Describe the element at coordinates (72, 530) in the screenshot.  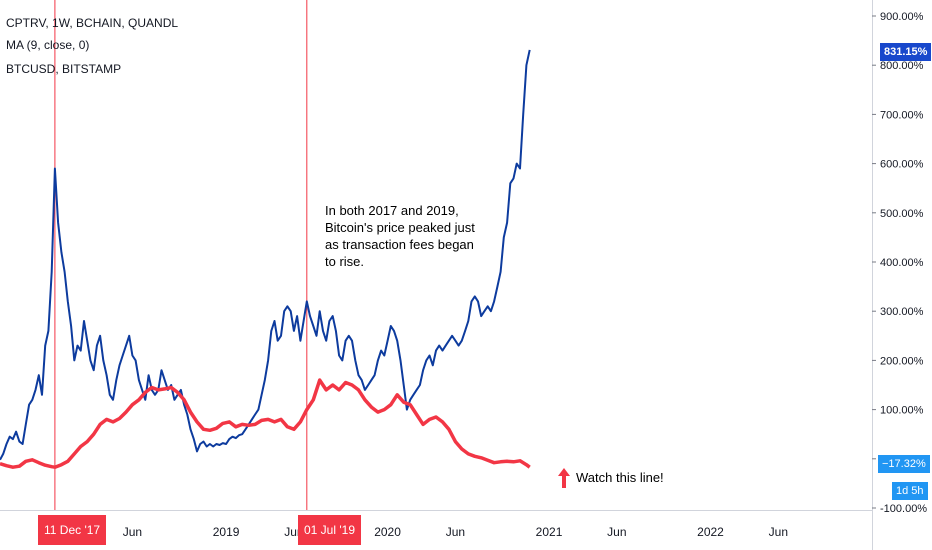
I see `marker-label-1: 11 Dec '17` at that location.